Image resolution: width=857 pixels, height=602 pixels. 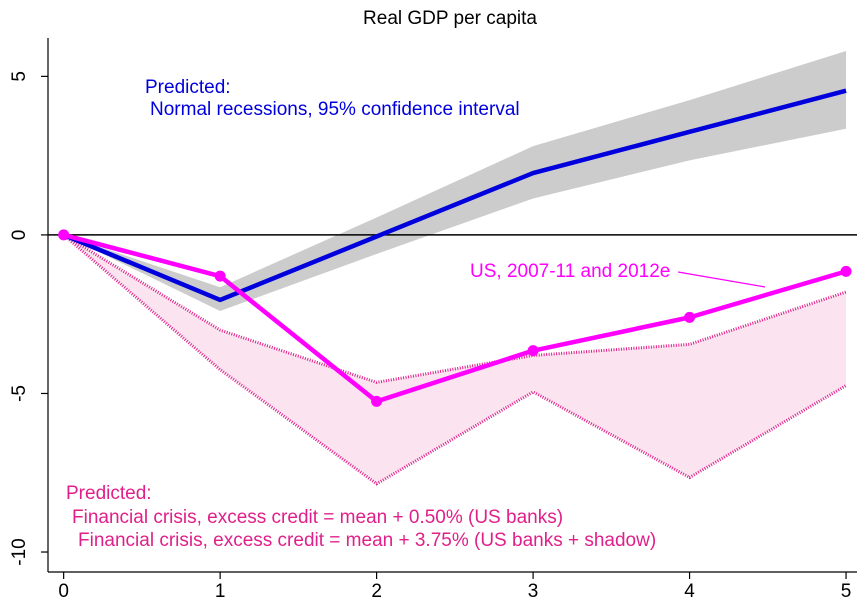 I want to click on x-tick-label: 4, so click(x=689, y=591).